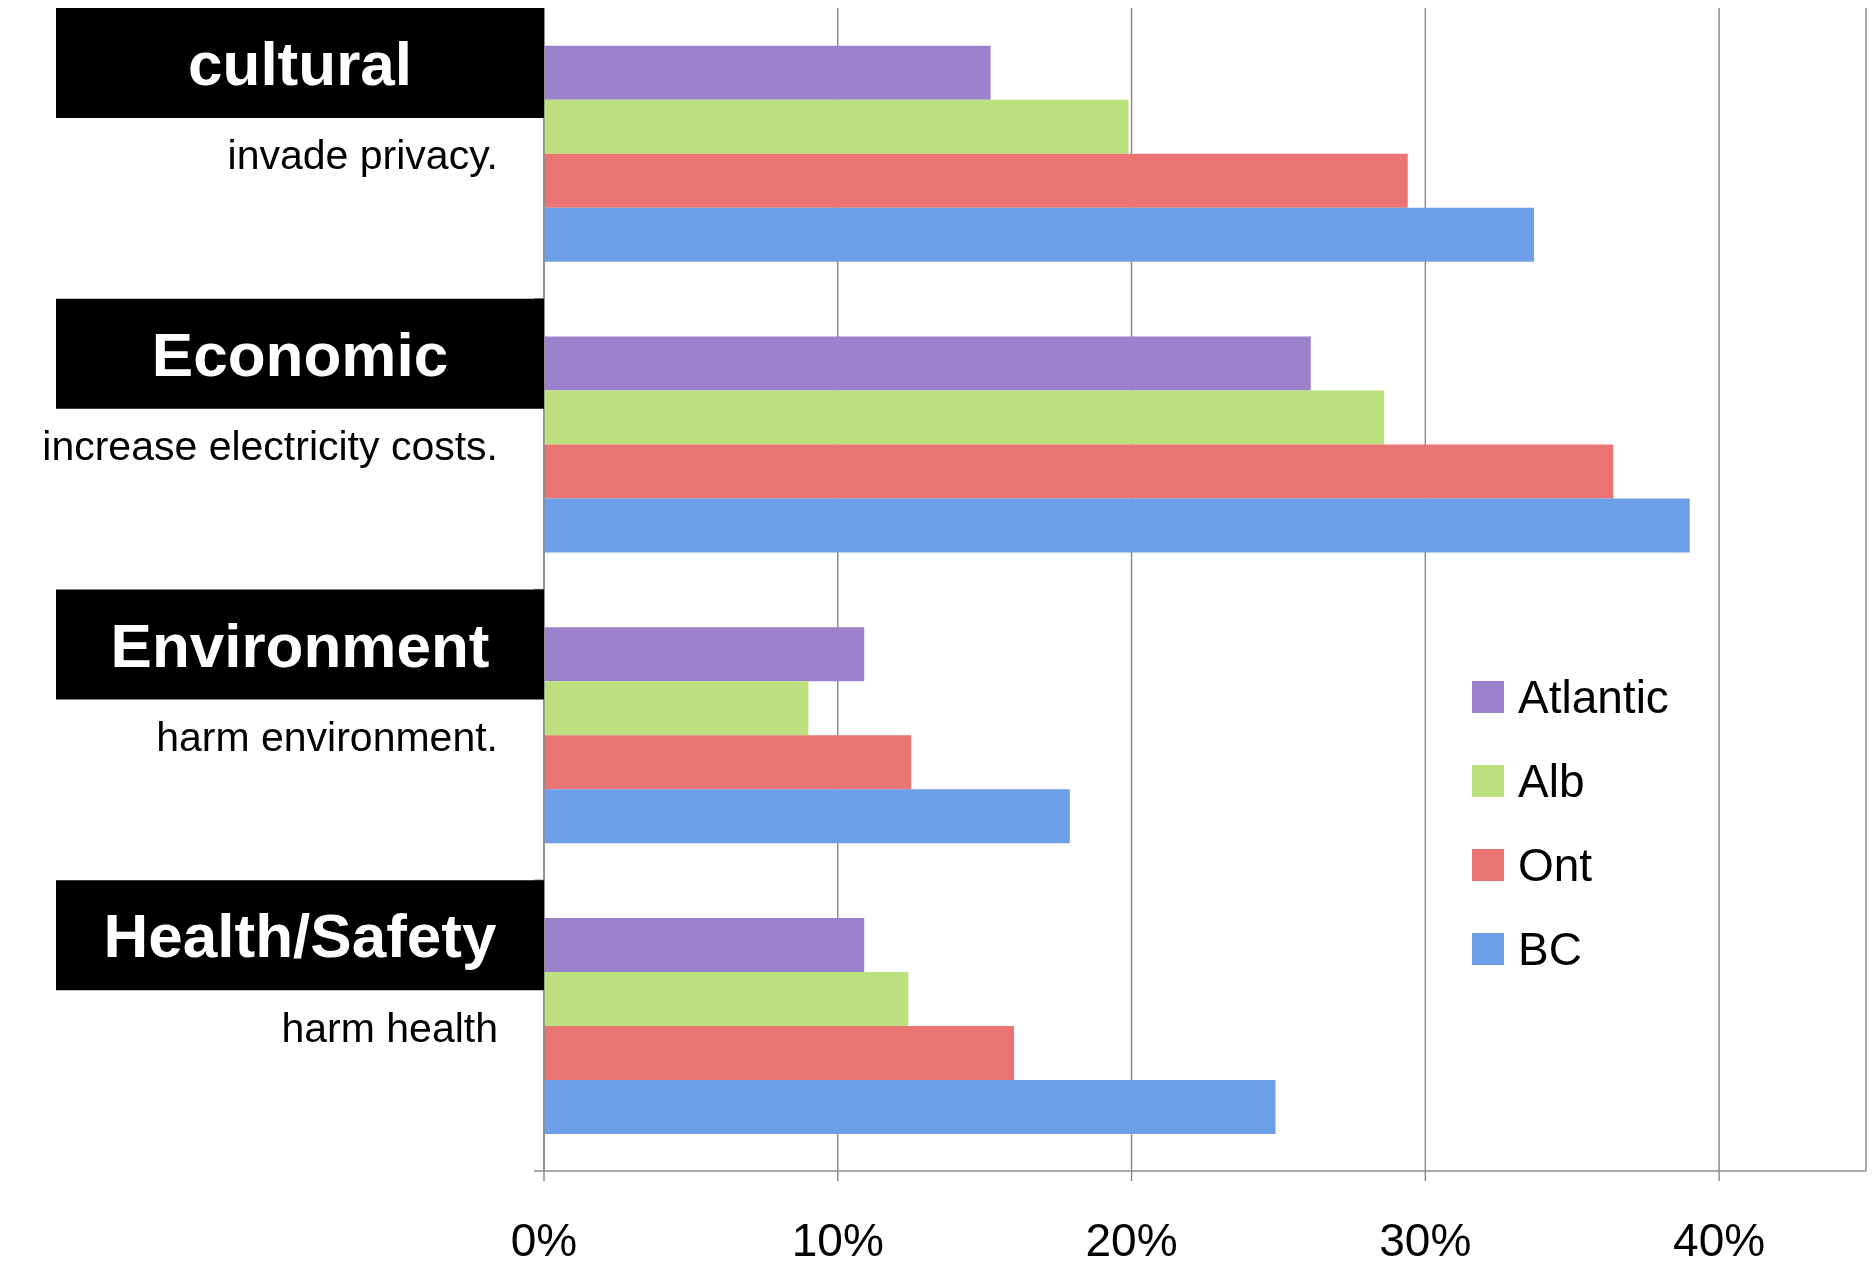  What do you see at coordinates (1131, 1238) in the screenshot?
I see `x-tick-label: 20%` at bounding box center [1131, 1238].